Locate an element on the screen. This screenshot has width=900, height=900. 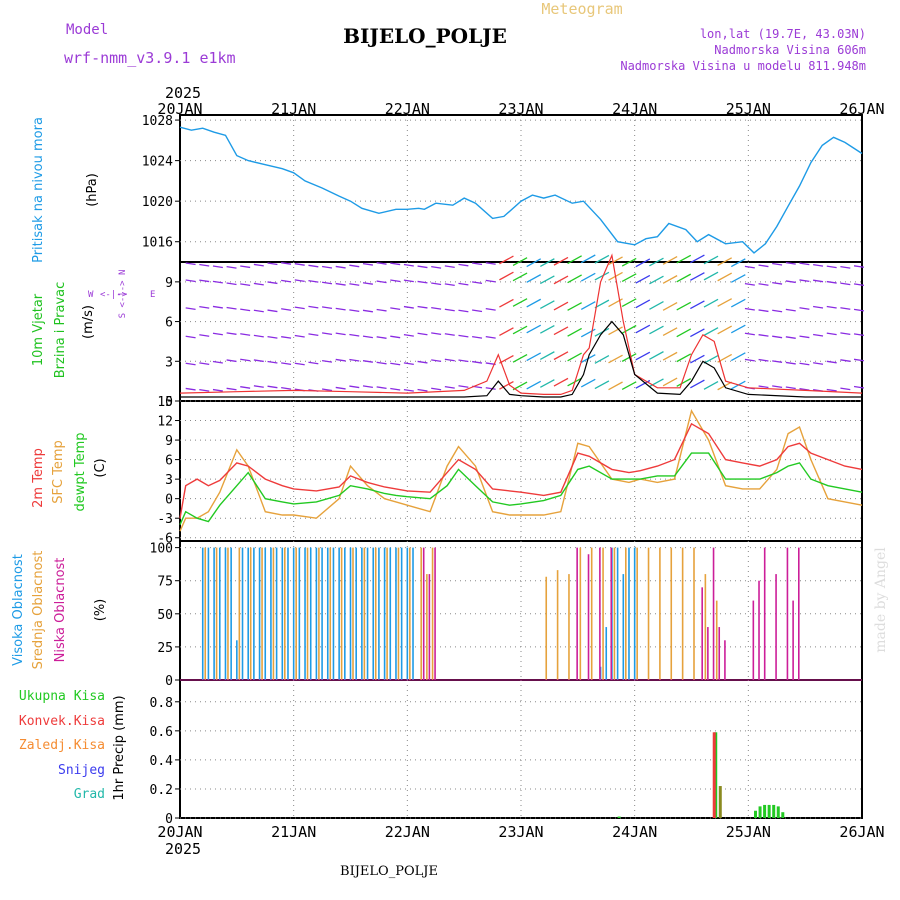
temp-ytick-label: 6 is located at coordinates (169, 461).